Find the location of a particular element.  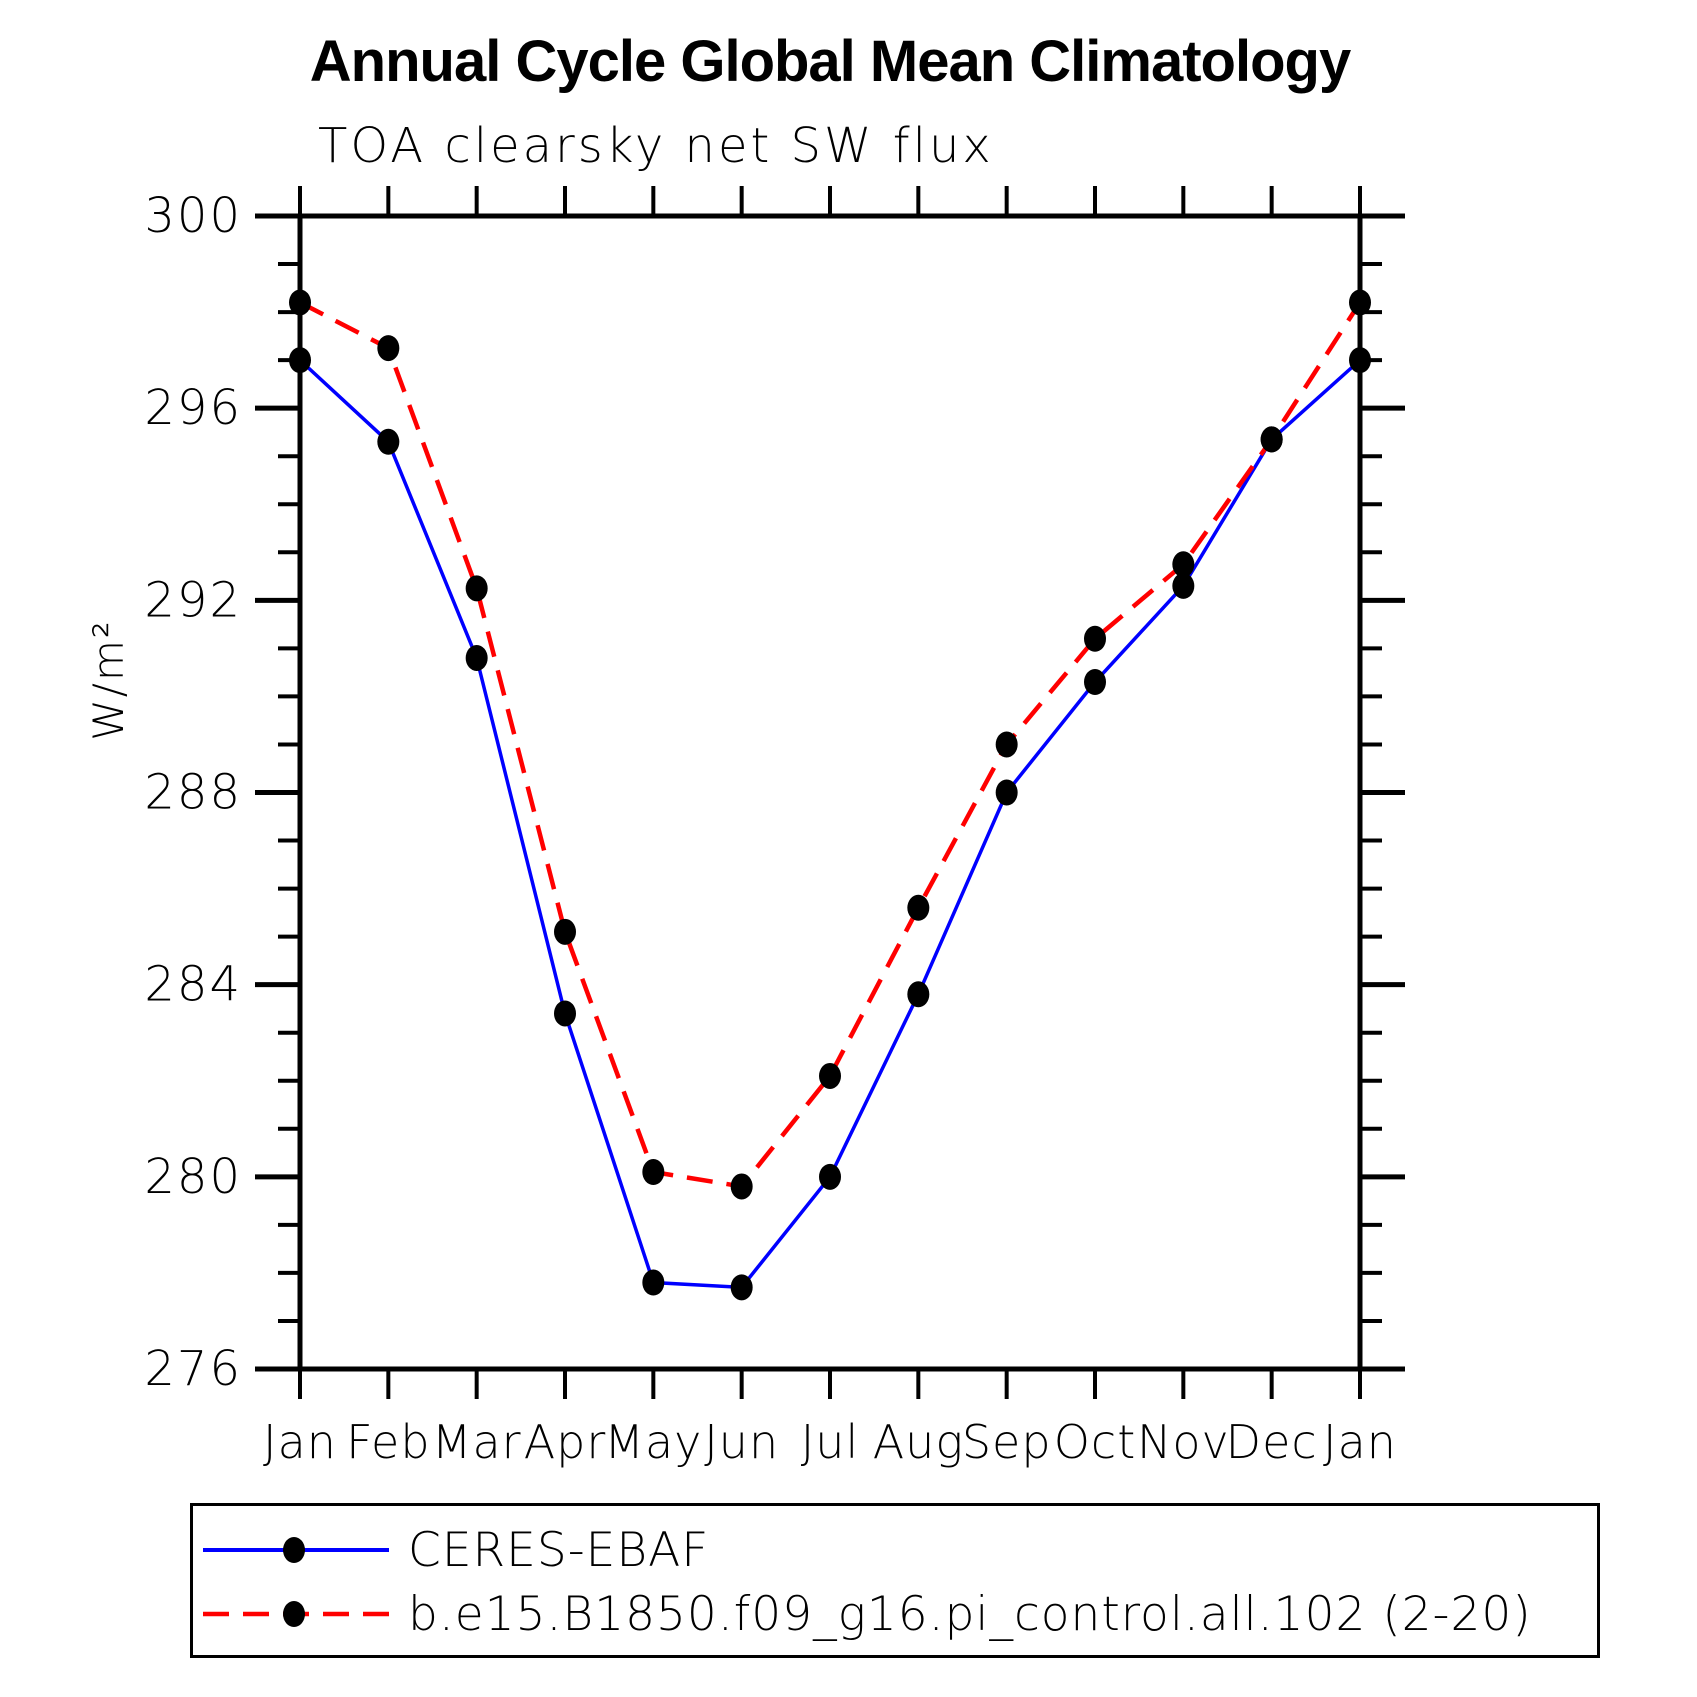

legend-sample-ceres-ebaf is located at coordinates (296, 1550).